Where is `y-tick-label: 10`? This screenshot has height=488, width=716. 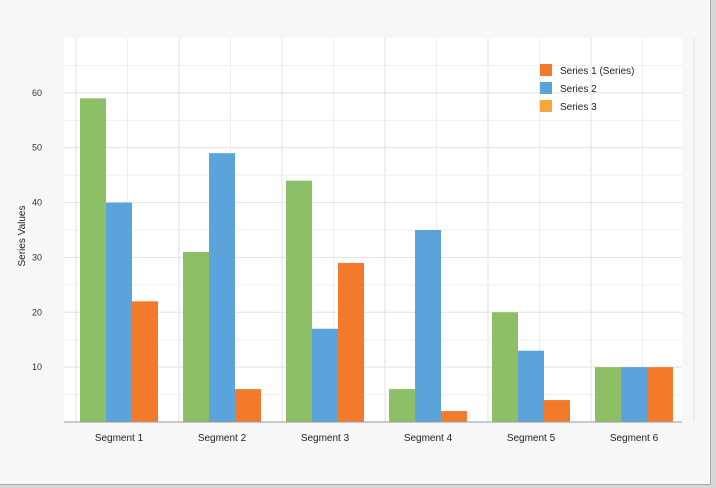
y-tick-label: 10 is located at coordinates (37, 367).